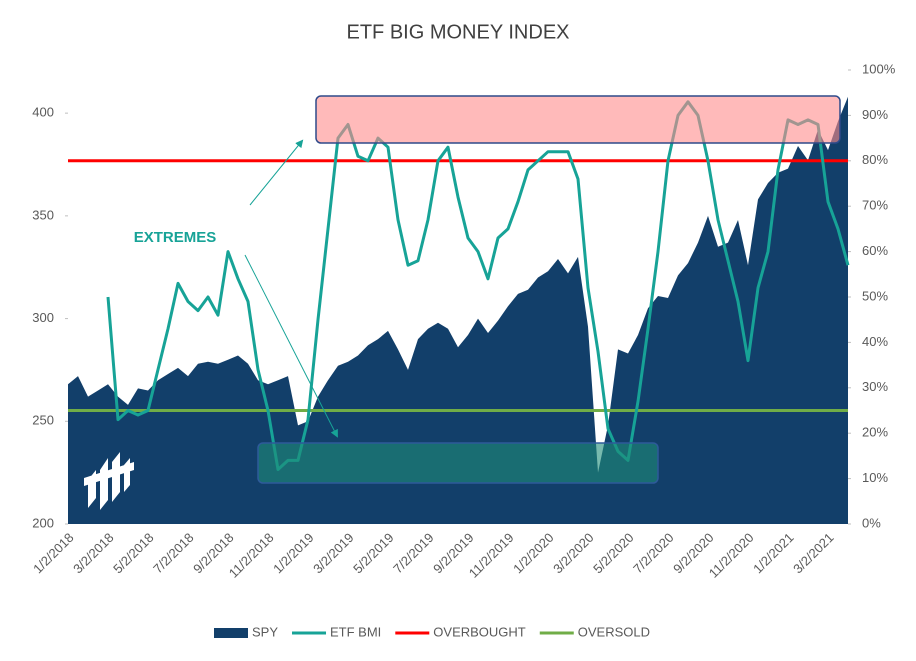  What do you see at coordinates (458, 32) in the screenshot?
I see `chart-title: ETF BIG MONEY INDEX` at bounding box center [458, 32].